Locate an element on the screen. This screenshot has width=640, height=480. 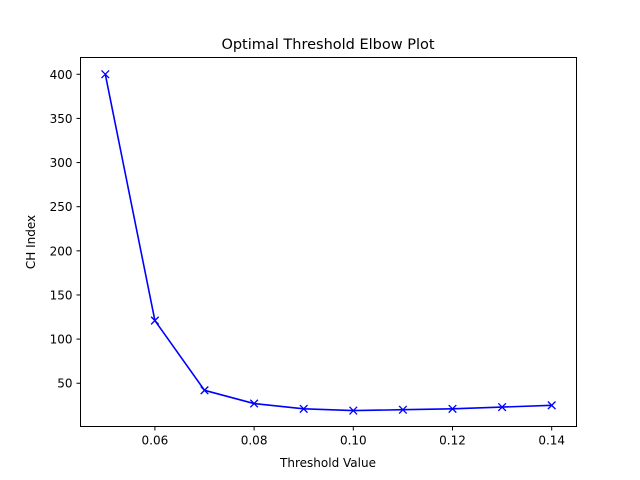
y-tick-label: 50 is located at coordinates (64, 384).